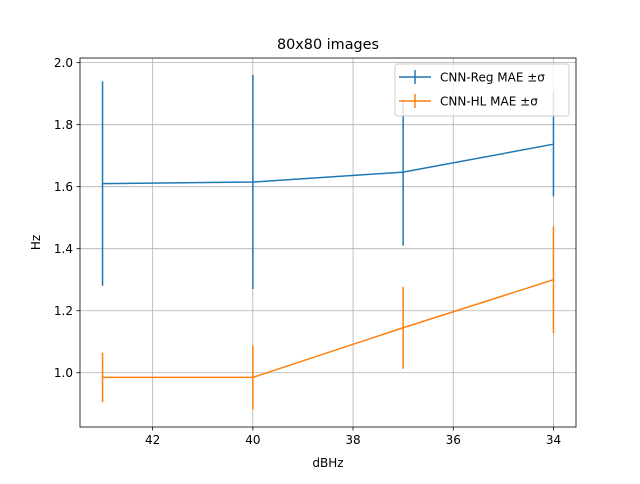 The image size is (640, 484). I want to click on legend-label: CNN-HL MAE ±σ, so click(489, 102).